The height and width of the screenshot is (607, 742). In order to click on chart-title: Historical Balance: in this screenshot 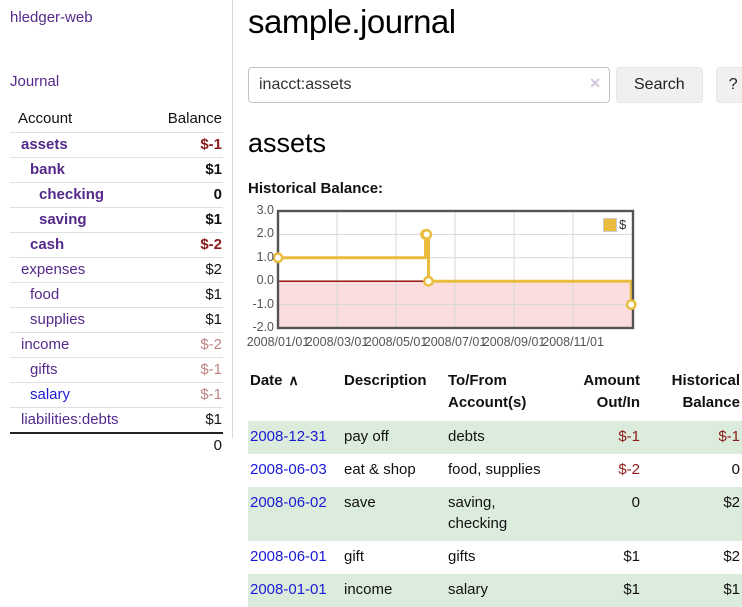, I will do `click(316, 188)`.